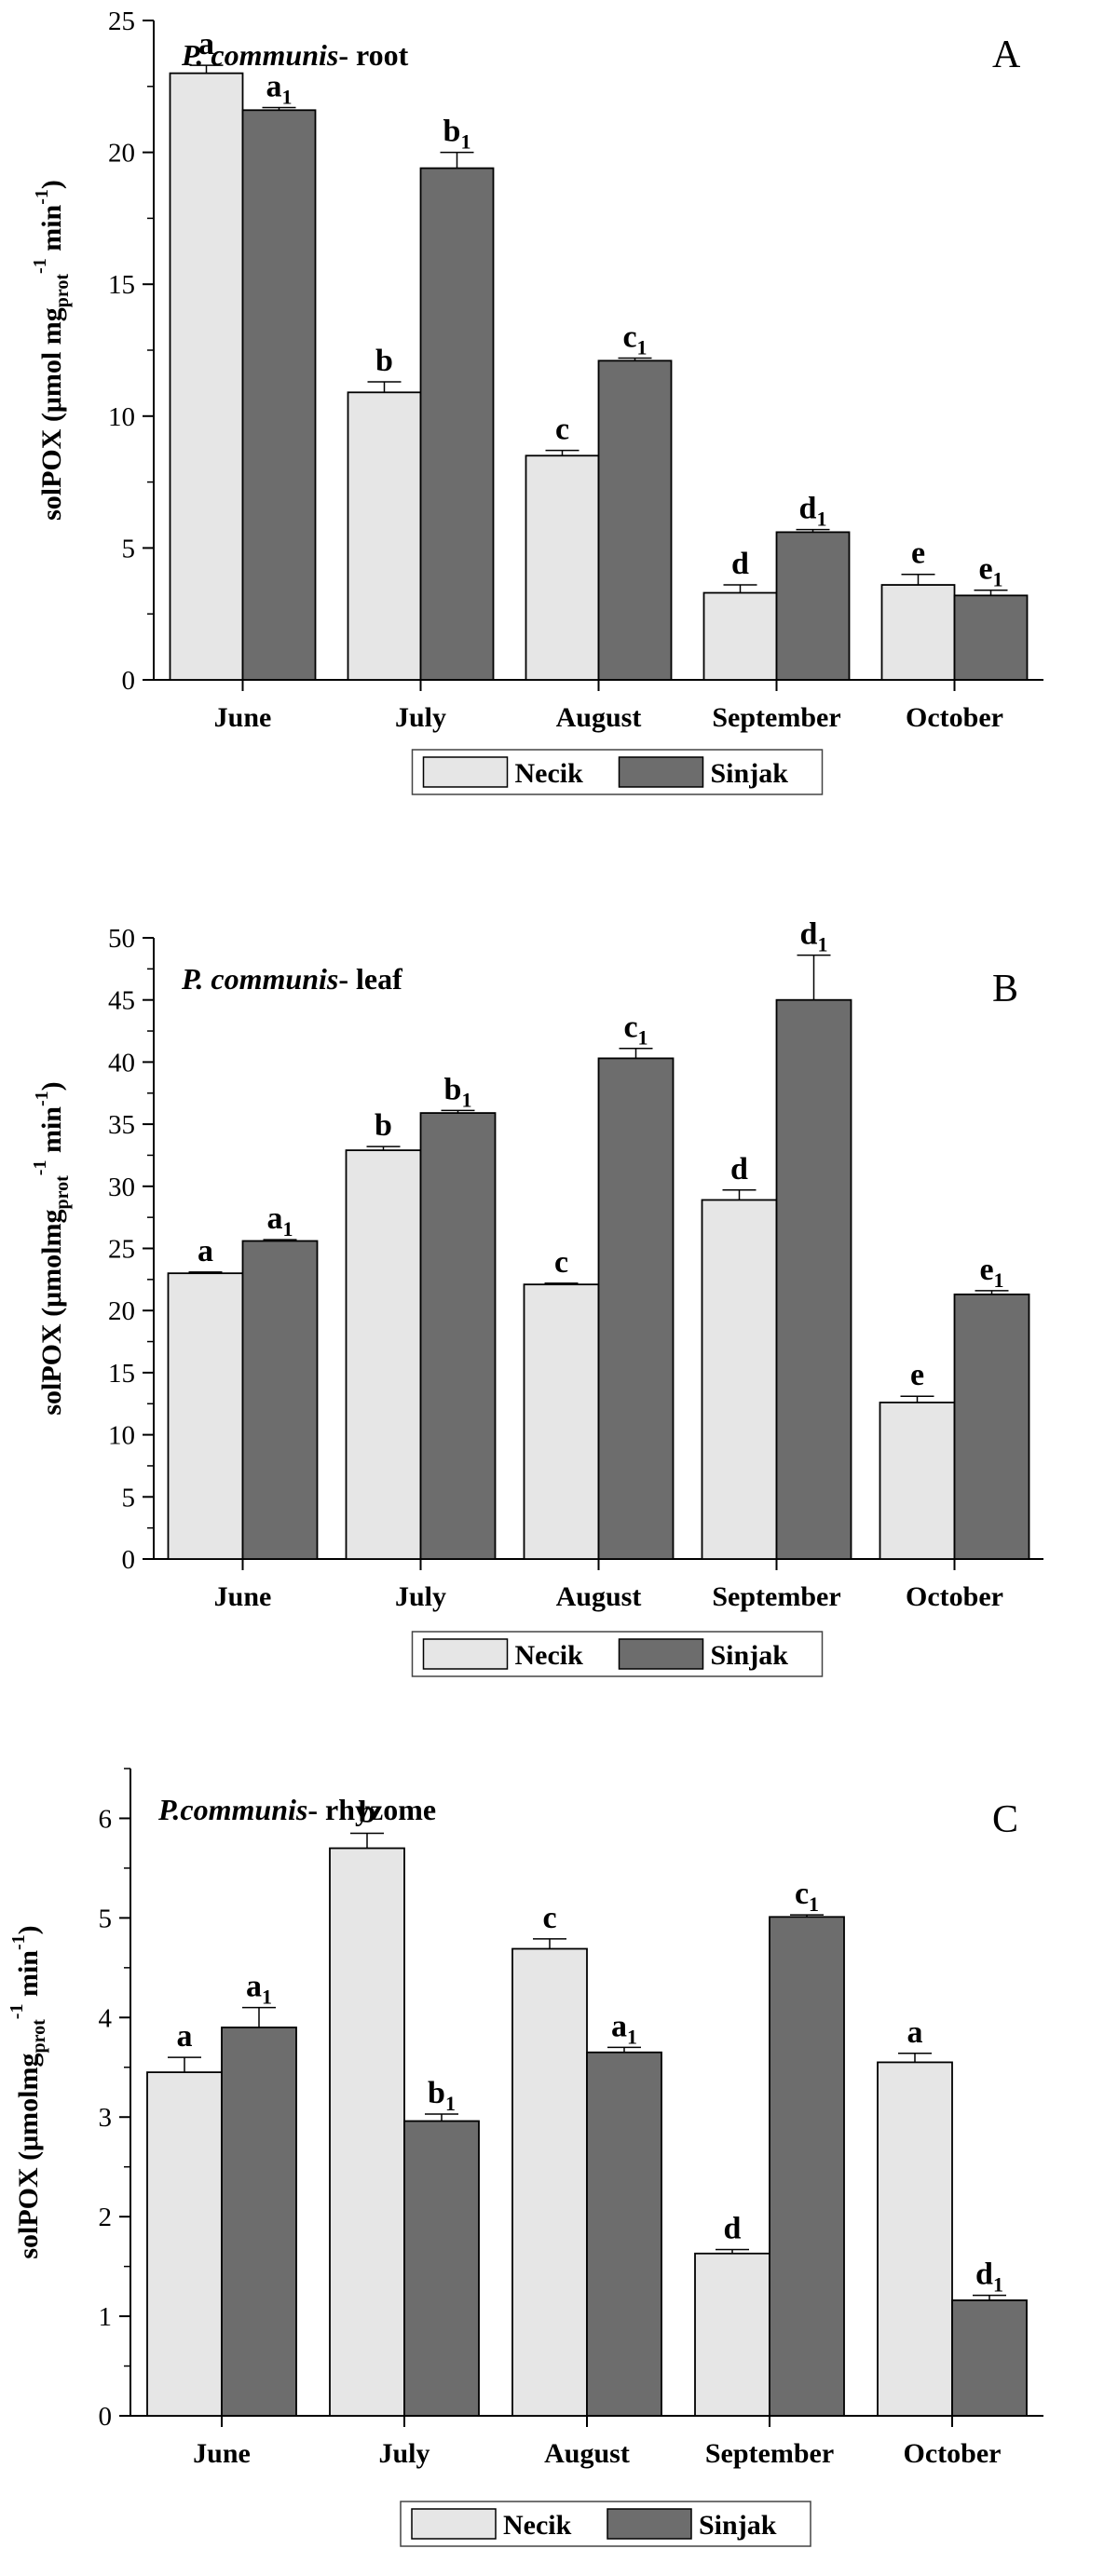 Image resolution: width=1118 pixels, height=2576 pixels. What do you see at coordinates (51, 1133) in the screenshot?
I see `ylabel-tail: min` at bounding box center [51, 1133].